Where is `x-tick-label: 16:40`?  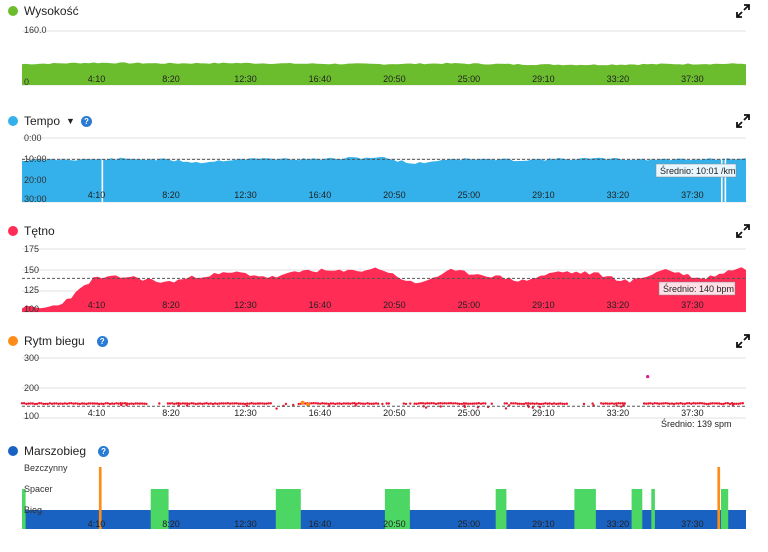
x-tick-label: 16:40 is located at coordinates (320, 79).